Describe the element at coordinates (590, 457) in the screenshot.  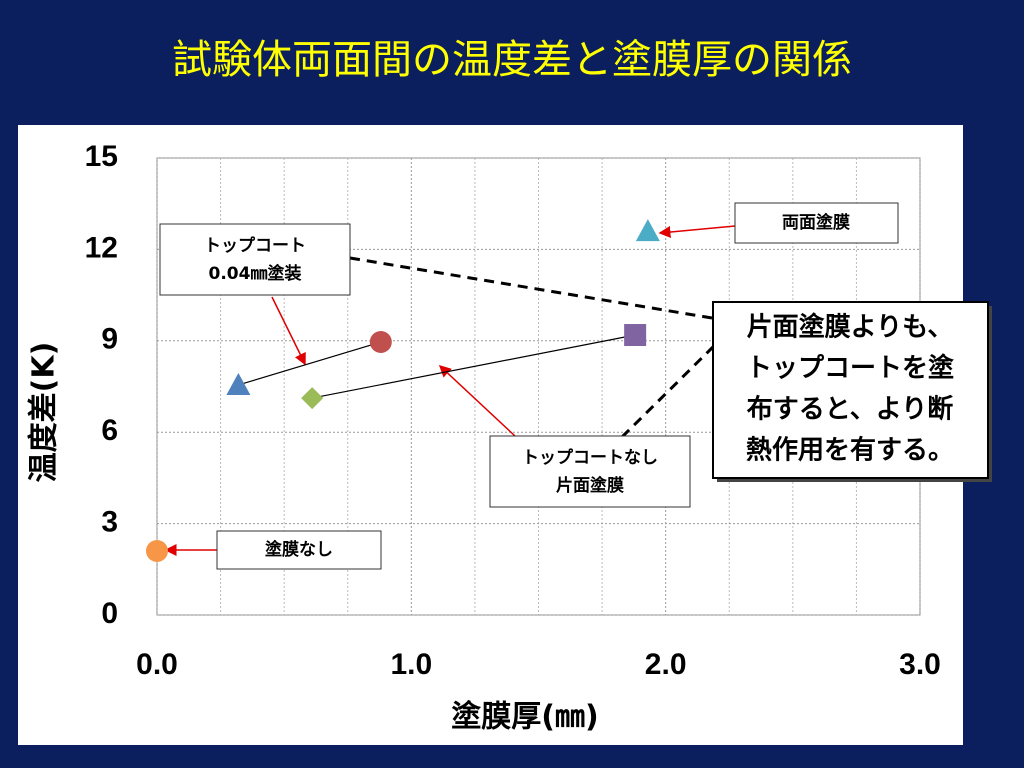
I see `annotation-text: トップコートなし` at that location.